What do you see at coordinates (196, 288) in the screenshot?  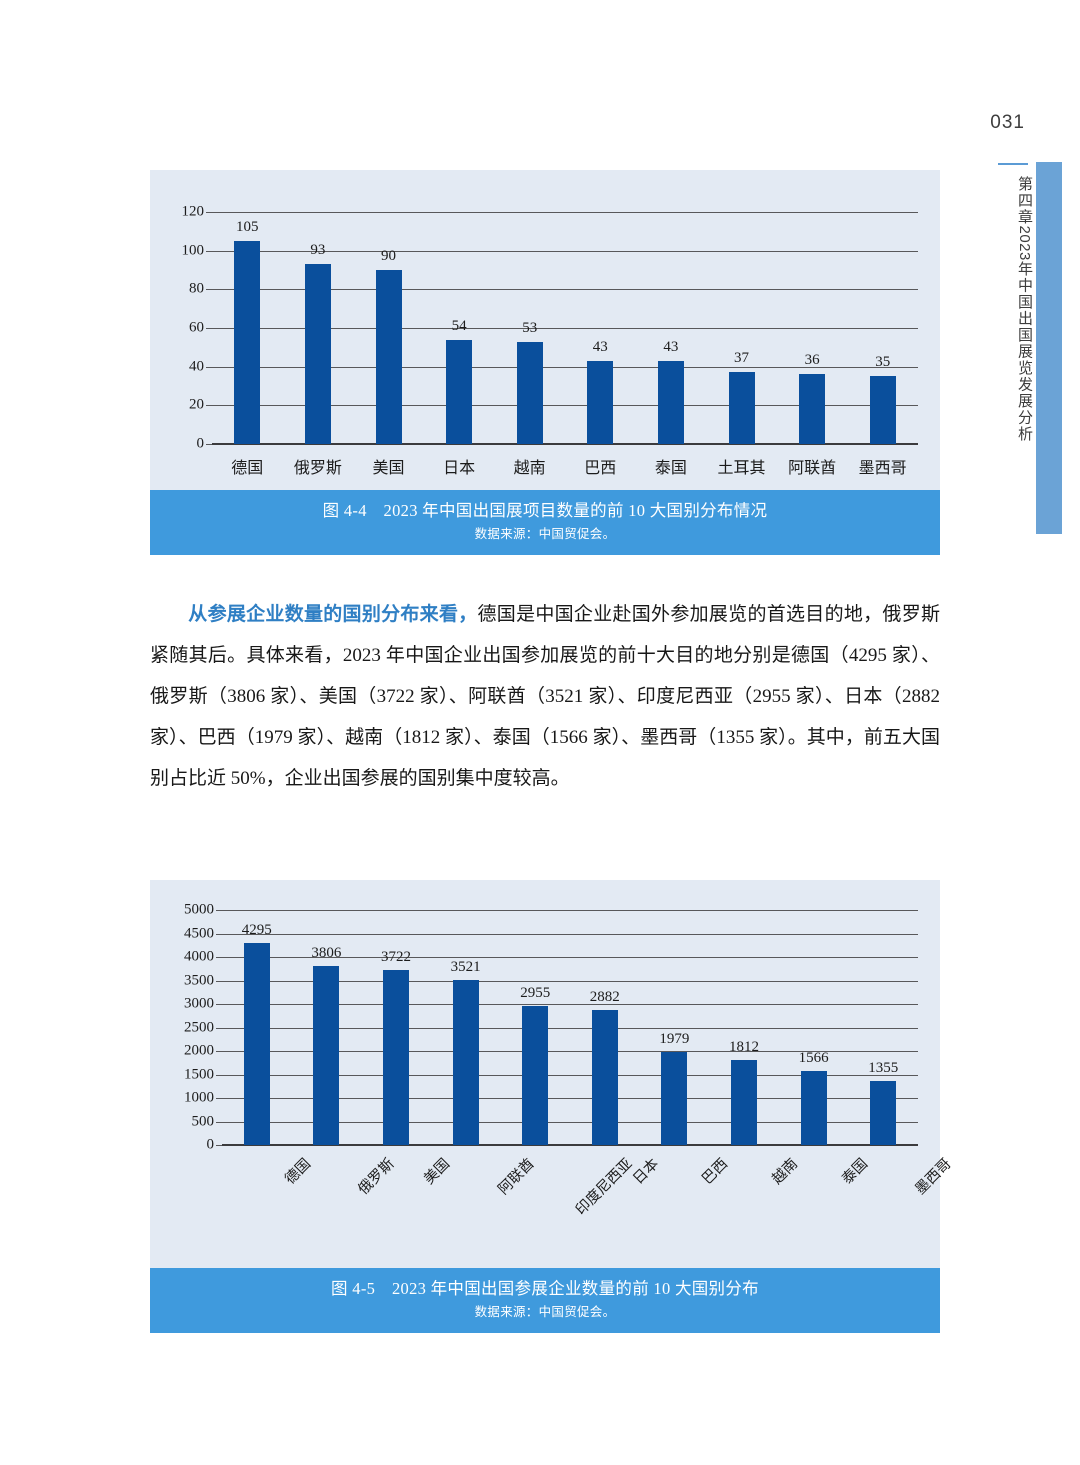 I see `y-axis-tick-label: 80` at bounding box center [196, 288].